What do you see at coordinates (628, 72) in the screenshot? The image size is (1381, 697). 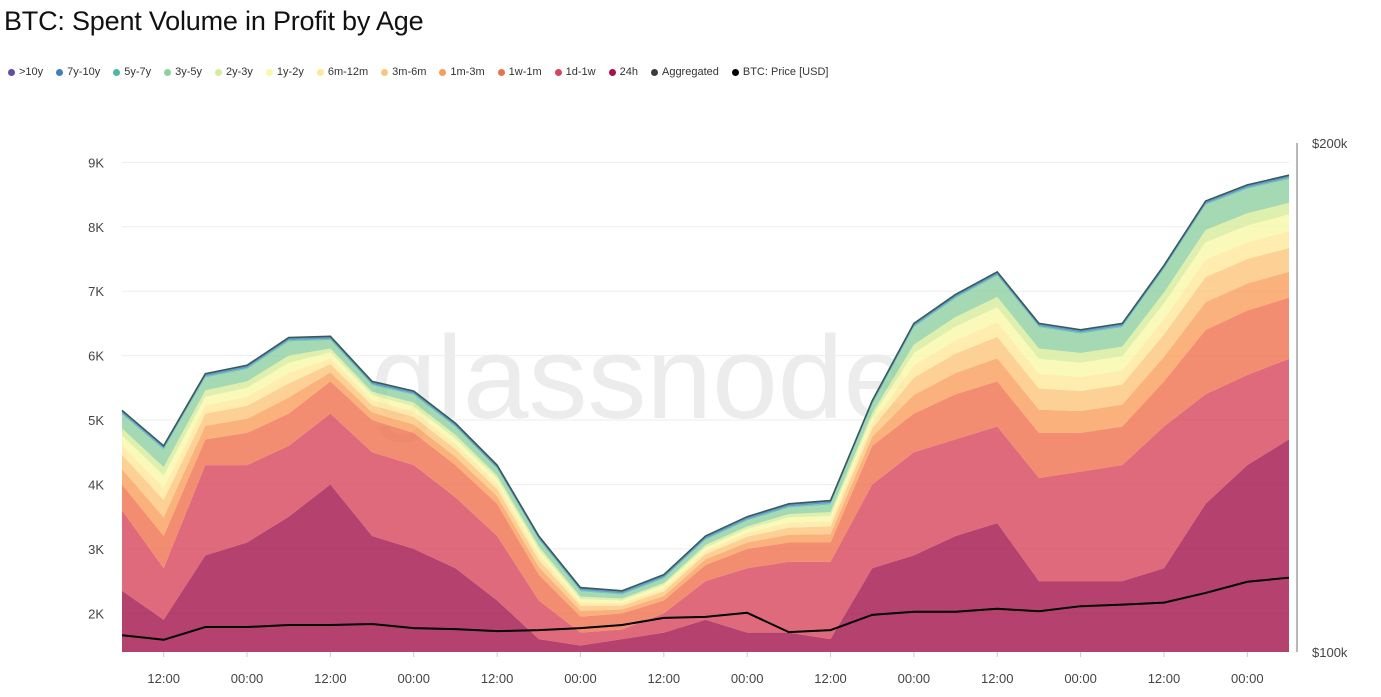 I see `legend-label: 24h` at bounding box center [628, 72].